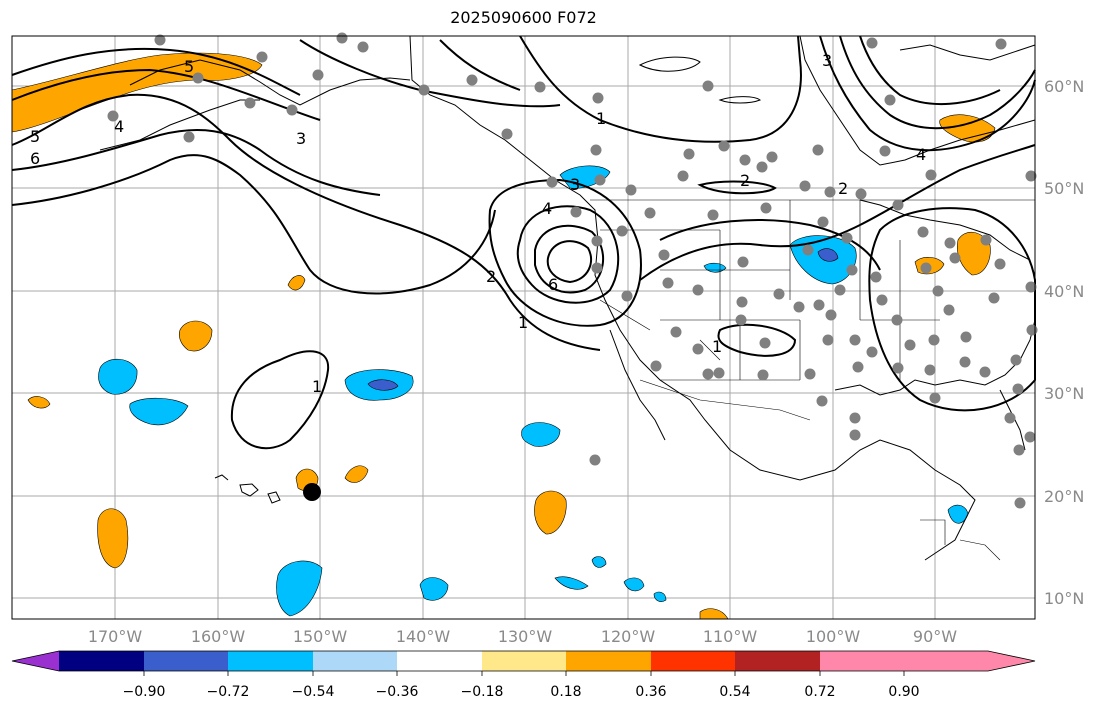 The height and width of the screenshot is (712, 1105). What do you see at coordinates (525, 636) in the screenshot?
I see `lon-label: 130°W` at bounding box center [525, 636].